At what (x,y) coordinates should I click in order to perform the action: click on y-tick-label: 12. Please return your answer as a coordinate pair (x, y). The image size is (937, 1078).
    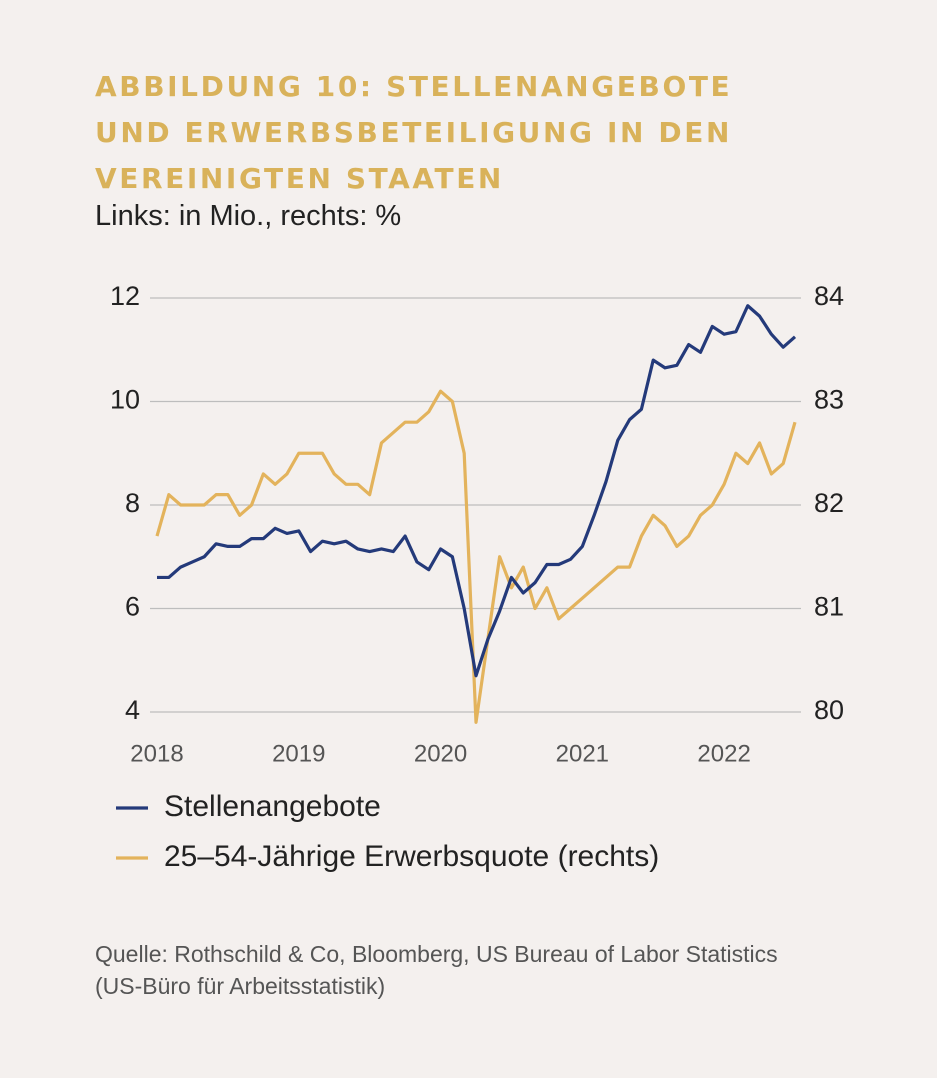
    Looking at the image, I should click on (125, 296).